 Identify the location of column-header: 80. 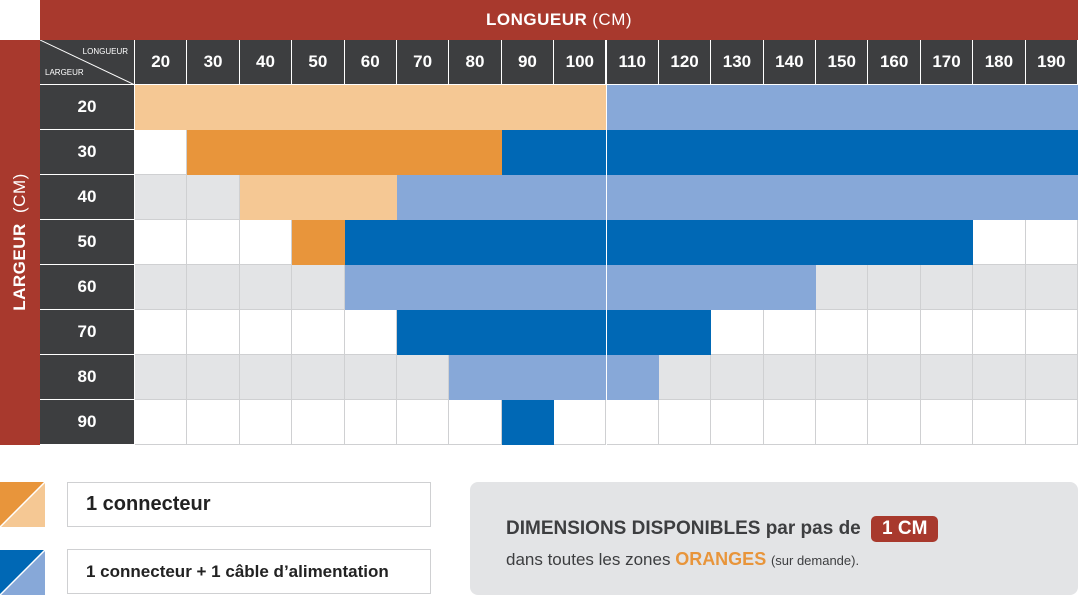
(475, 62).